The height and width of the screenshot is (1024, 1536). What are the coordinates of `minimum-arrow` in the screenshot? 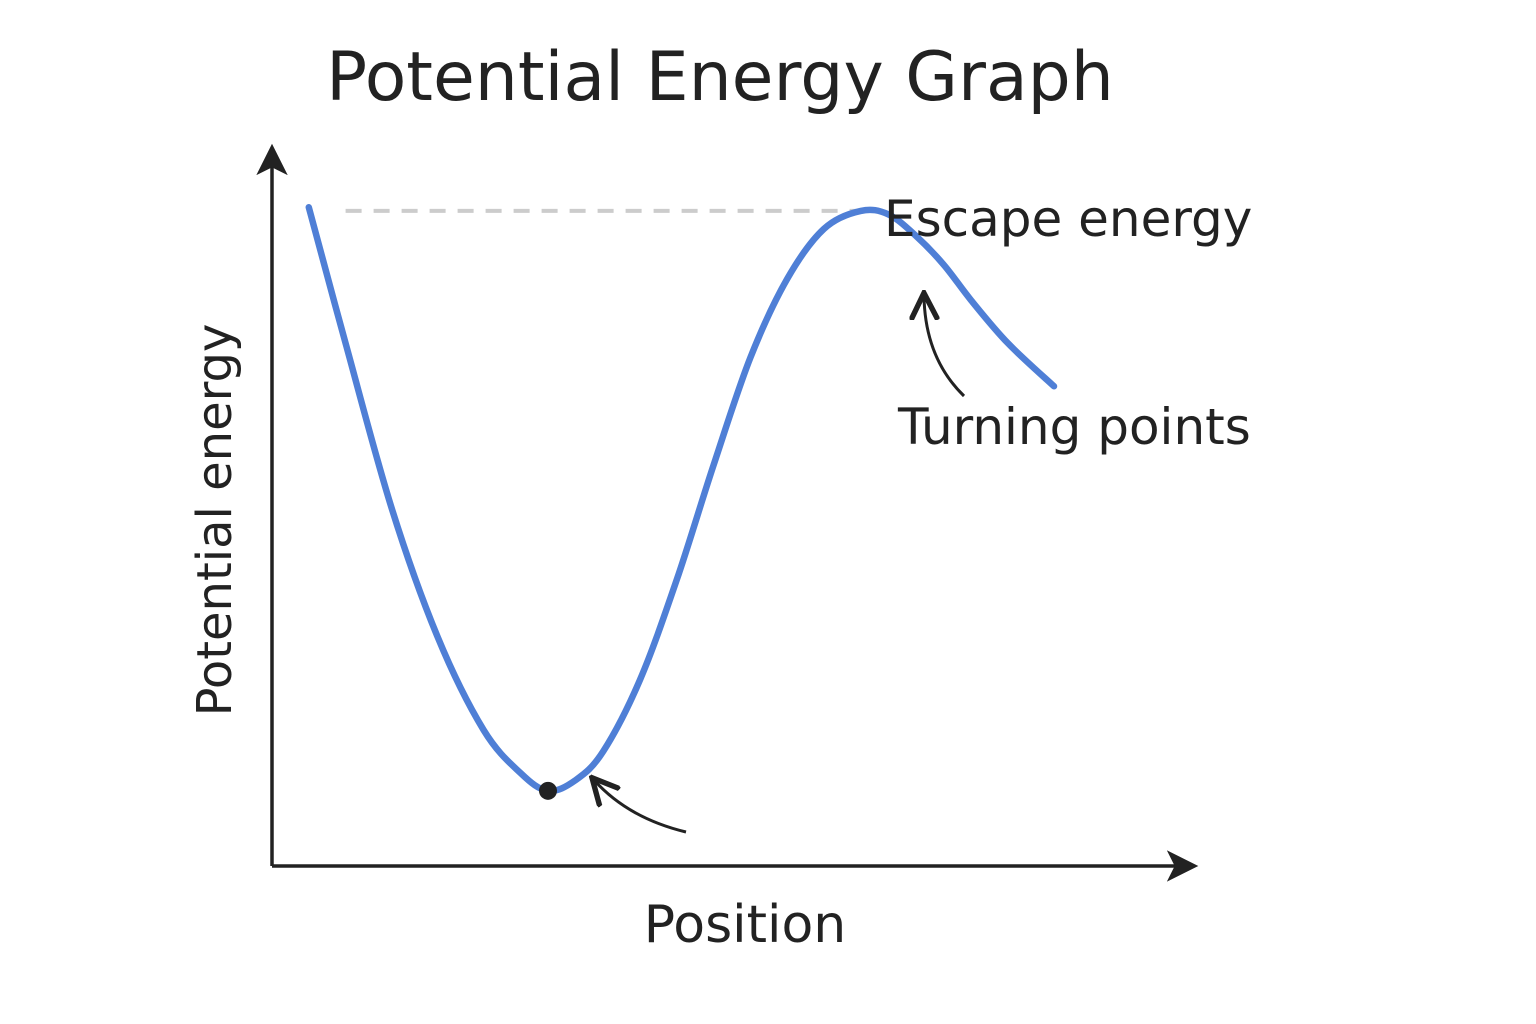 It's located at (640, 807).